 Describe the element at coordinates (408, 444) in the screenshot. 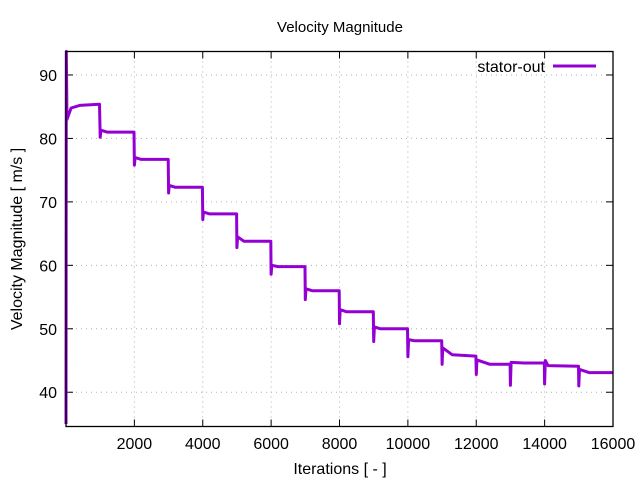

I see `x-tick-label: 10000` at that location.